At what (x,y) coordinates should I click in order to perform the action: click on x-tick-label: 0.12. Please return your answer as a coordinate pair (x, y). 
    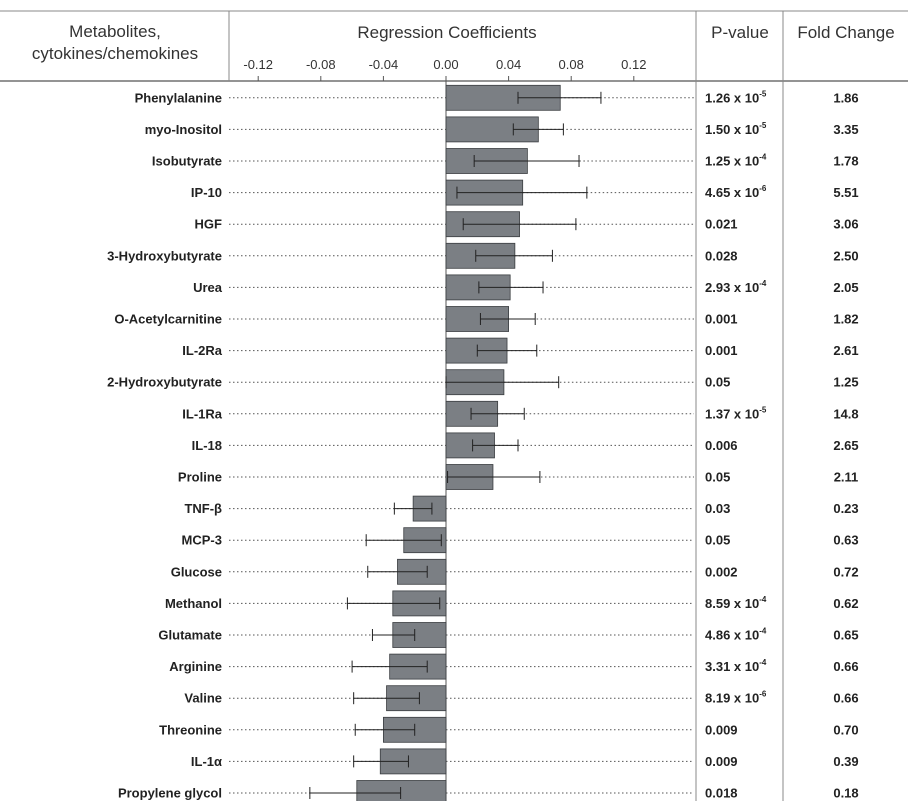
    Looking at the image, I should click on (633, 64).